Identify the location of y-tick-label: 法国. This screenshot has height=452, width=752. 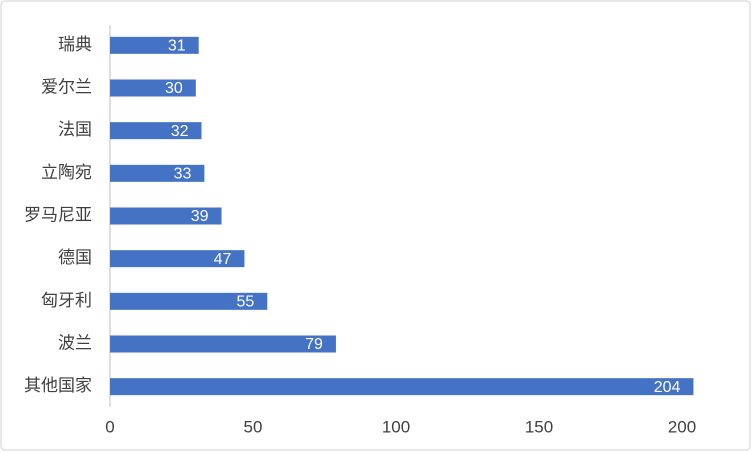
(75, 129).